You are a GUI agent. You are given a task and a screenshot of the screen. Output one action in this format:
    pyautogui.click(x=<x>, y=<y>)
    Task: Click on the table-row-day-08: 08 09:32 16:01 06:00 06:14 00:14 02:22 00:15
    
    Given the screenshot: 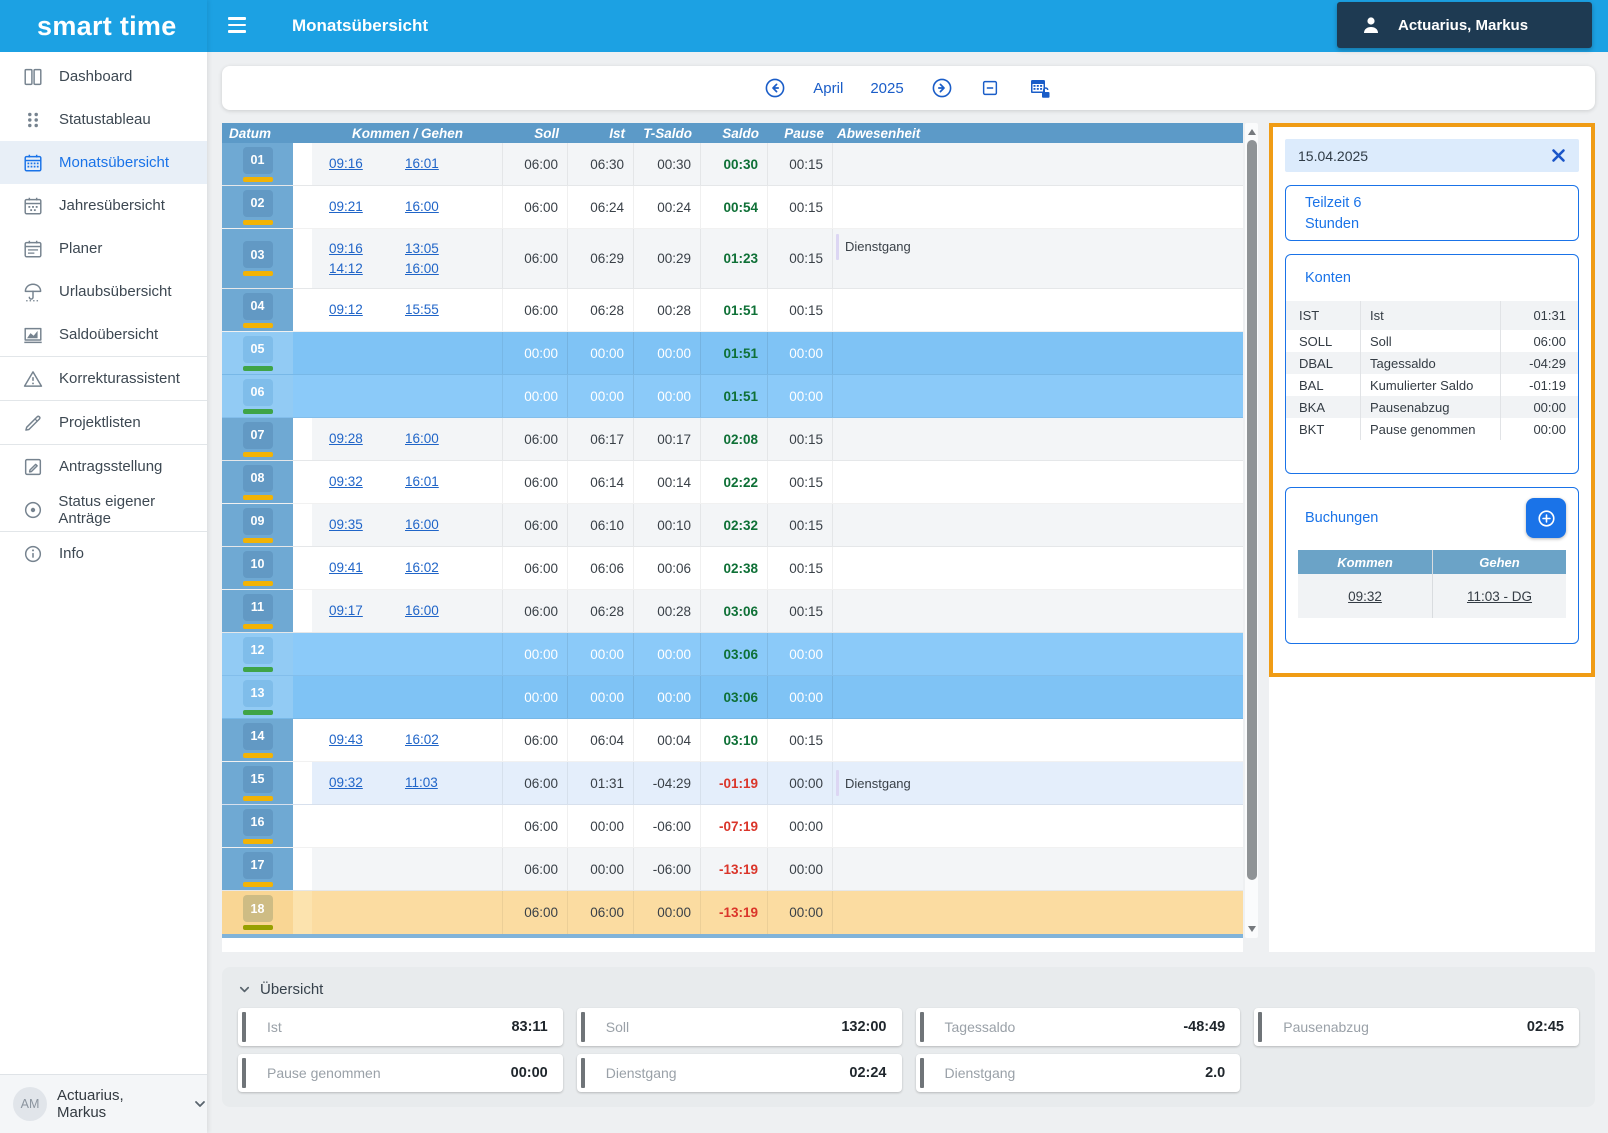 What is the action you would take?
    pyautogui.click(x=732, y=482)
    